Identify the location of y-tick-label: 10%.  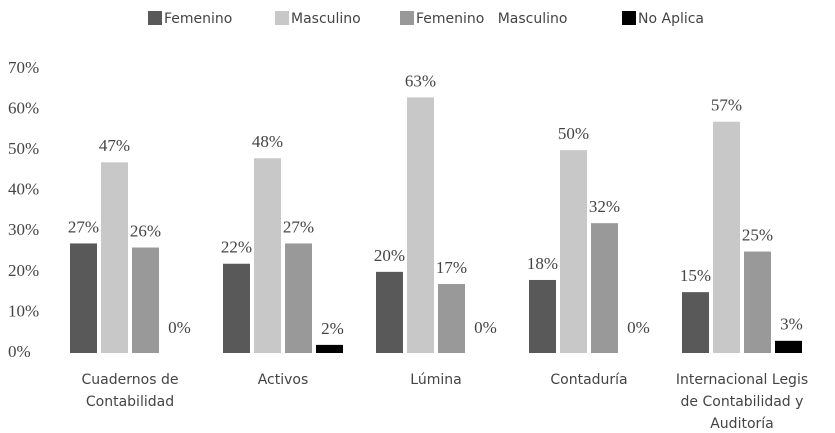
(23, 310).